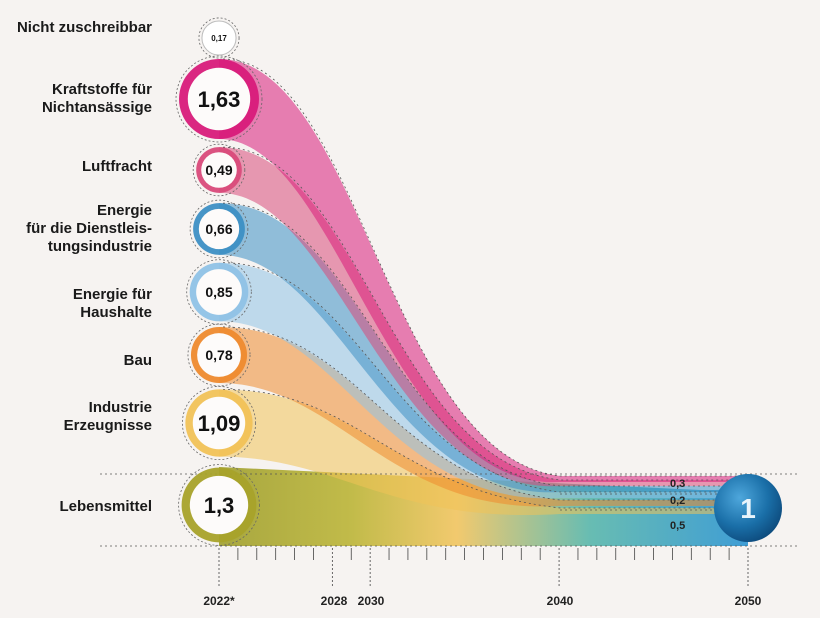 Image resolution: width=820 pixels, height=618 pixels. I want to click on value-circle: 0,66, so click(219, 229).